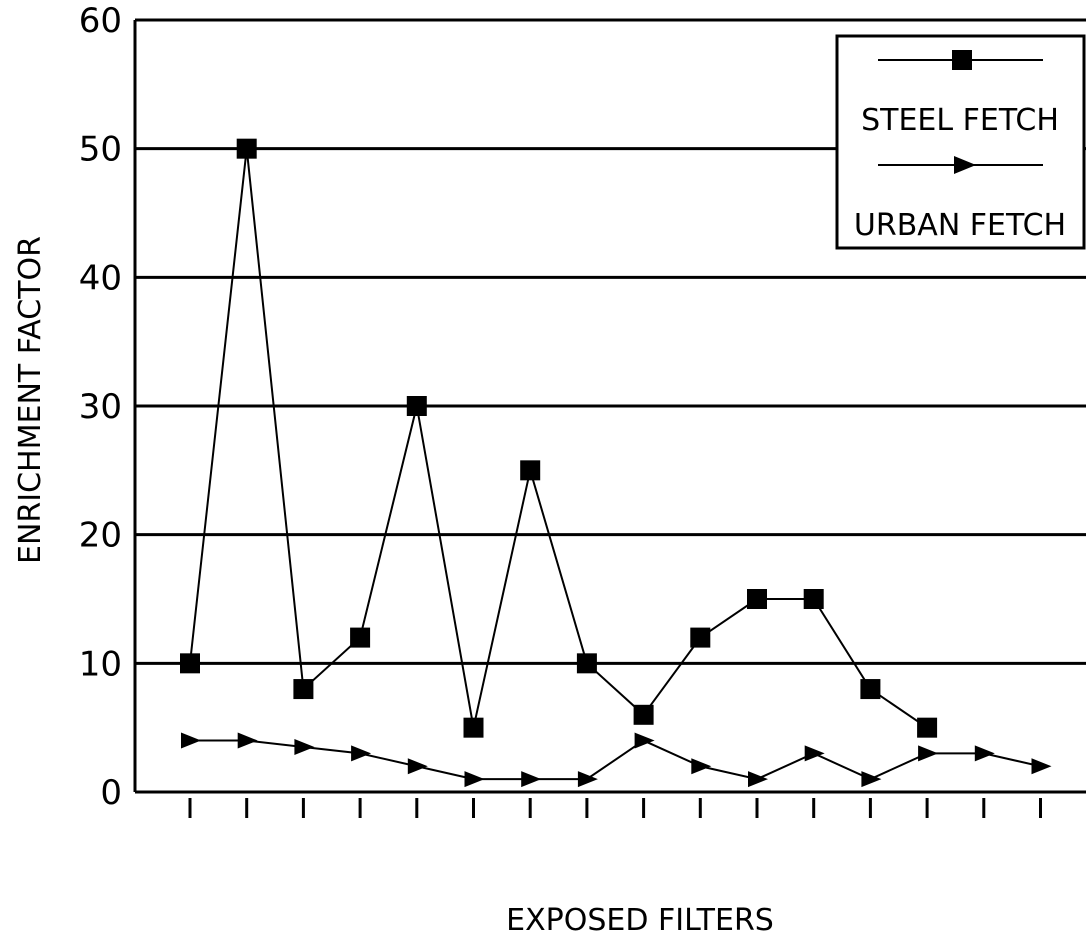 Image resolution: width=1086 pixels, height=942 pixels. What do you see at coordinates (960, 225) in the screenshot?
I see `legend-label-urban: URBAN FETCH` at bounding box center [960, 225].